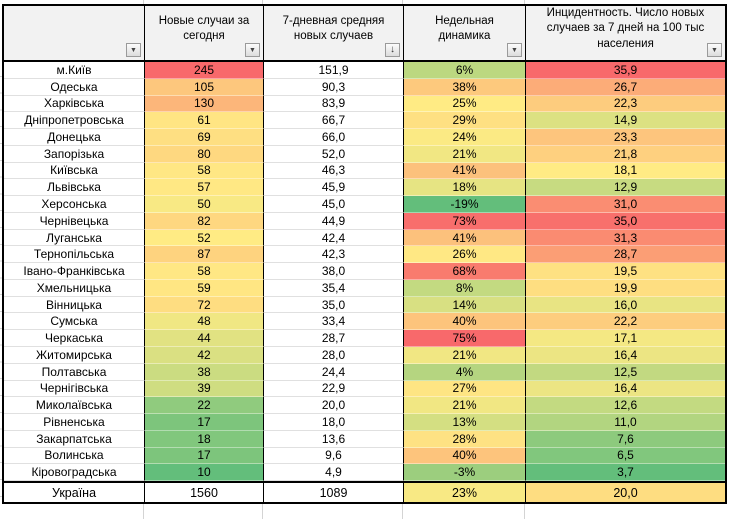  I want to click on region-cell: Черкаська, so click(74, 339).